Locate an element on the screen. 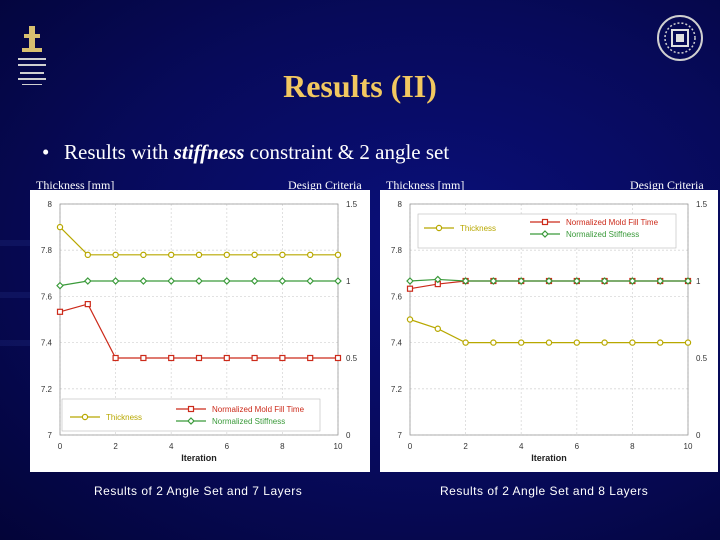 This screenshot has width=720, height=540. legend-label: Normalized Stiffness is located at coordinates (602, 234).